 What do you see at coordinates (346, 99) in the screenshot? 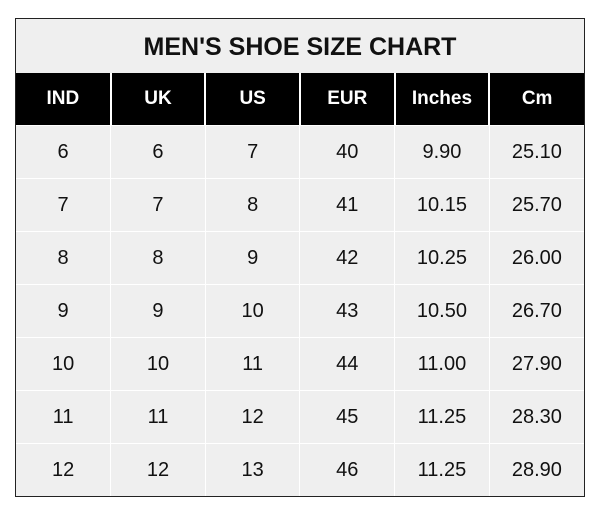
I see `column-header: EUR` at bounding box center [346, 99].